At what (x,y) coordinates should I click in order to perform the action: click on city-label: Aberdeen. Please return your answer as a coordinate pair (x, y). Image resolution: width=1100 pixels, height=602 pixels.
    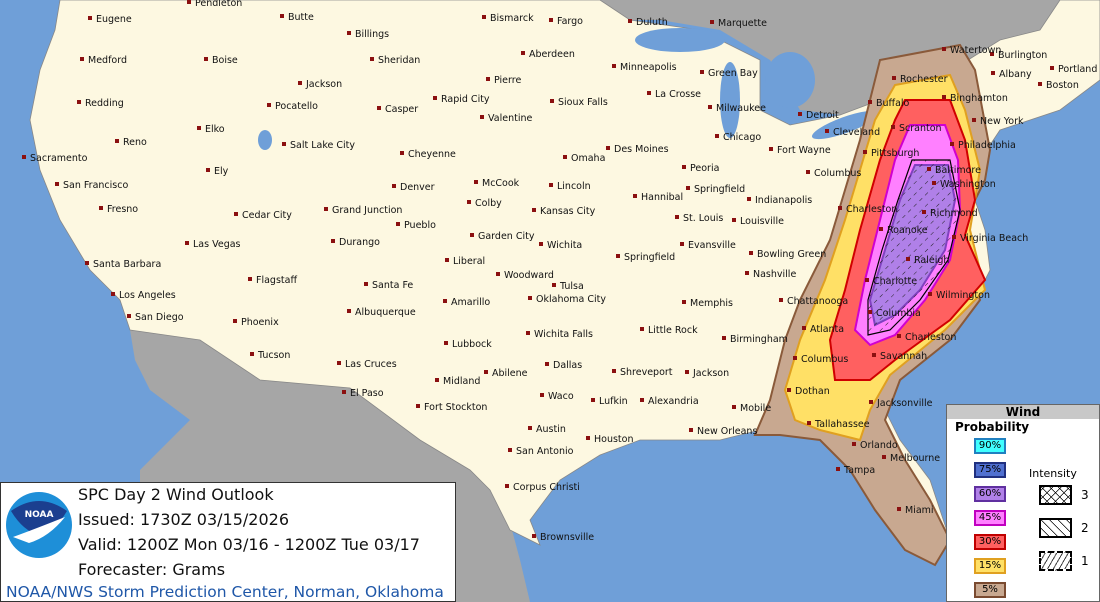
    Looking at the image, I should click on (548, 54).